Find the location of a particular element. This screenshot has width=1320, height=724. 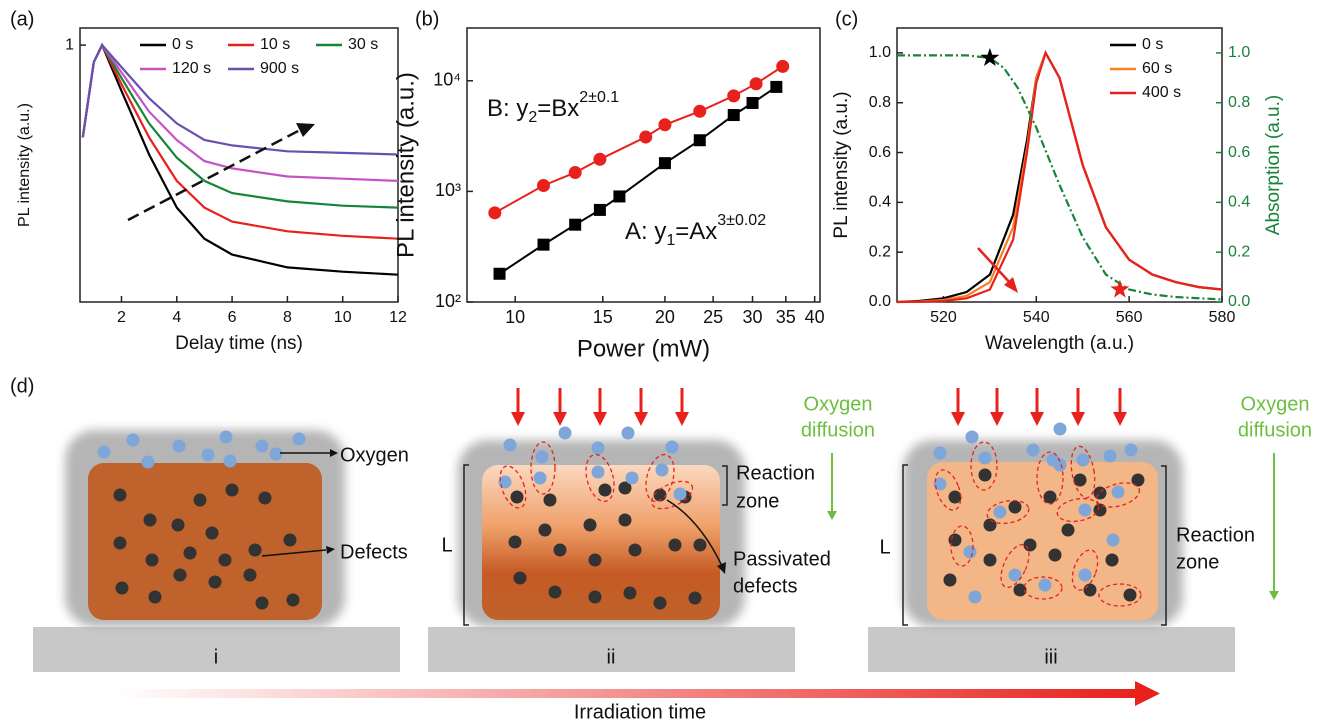

panel-label: (a) is located at coordinates (22, 19).